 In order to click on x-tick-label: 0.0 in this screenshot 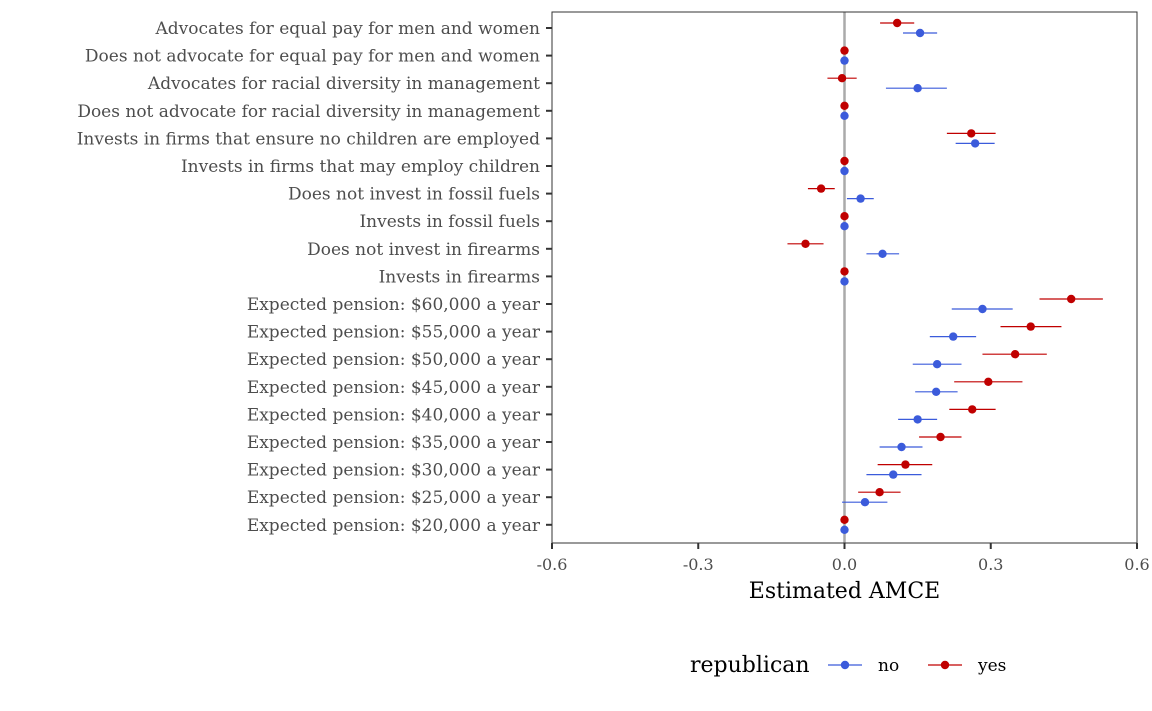, I will do `click(844, 564)`.